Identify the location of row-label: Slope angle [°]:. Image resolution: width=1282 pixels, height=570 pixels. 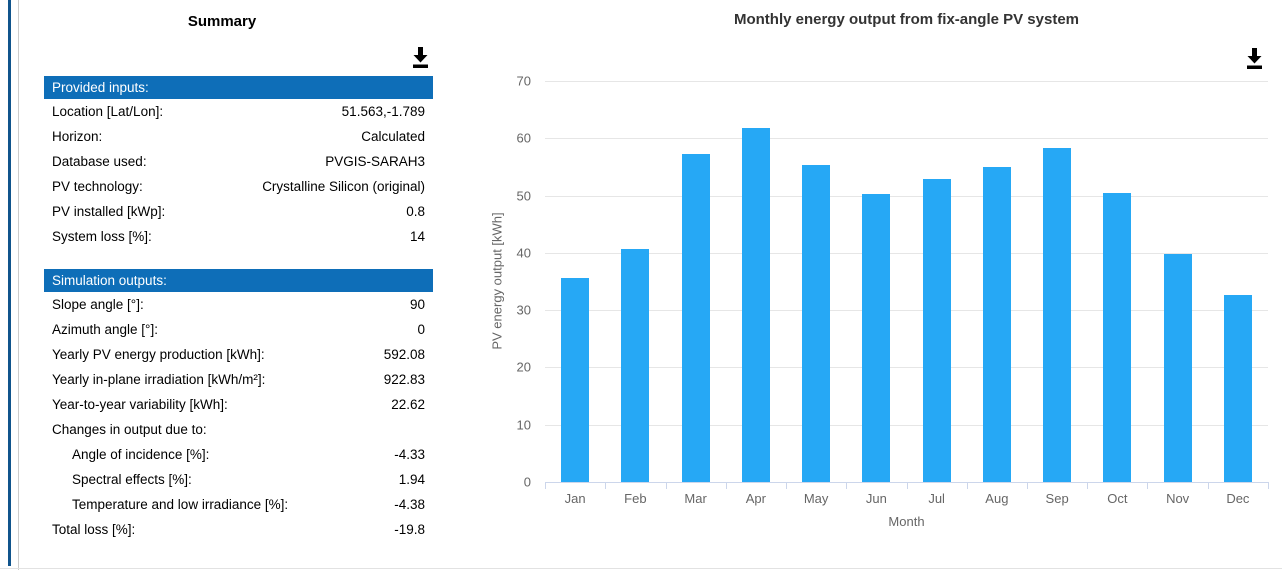
(98, 304).